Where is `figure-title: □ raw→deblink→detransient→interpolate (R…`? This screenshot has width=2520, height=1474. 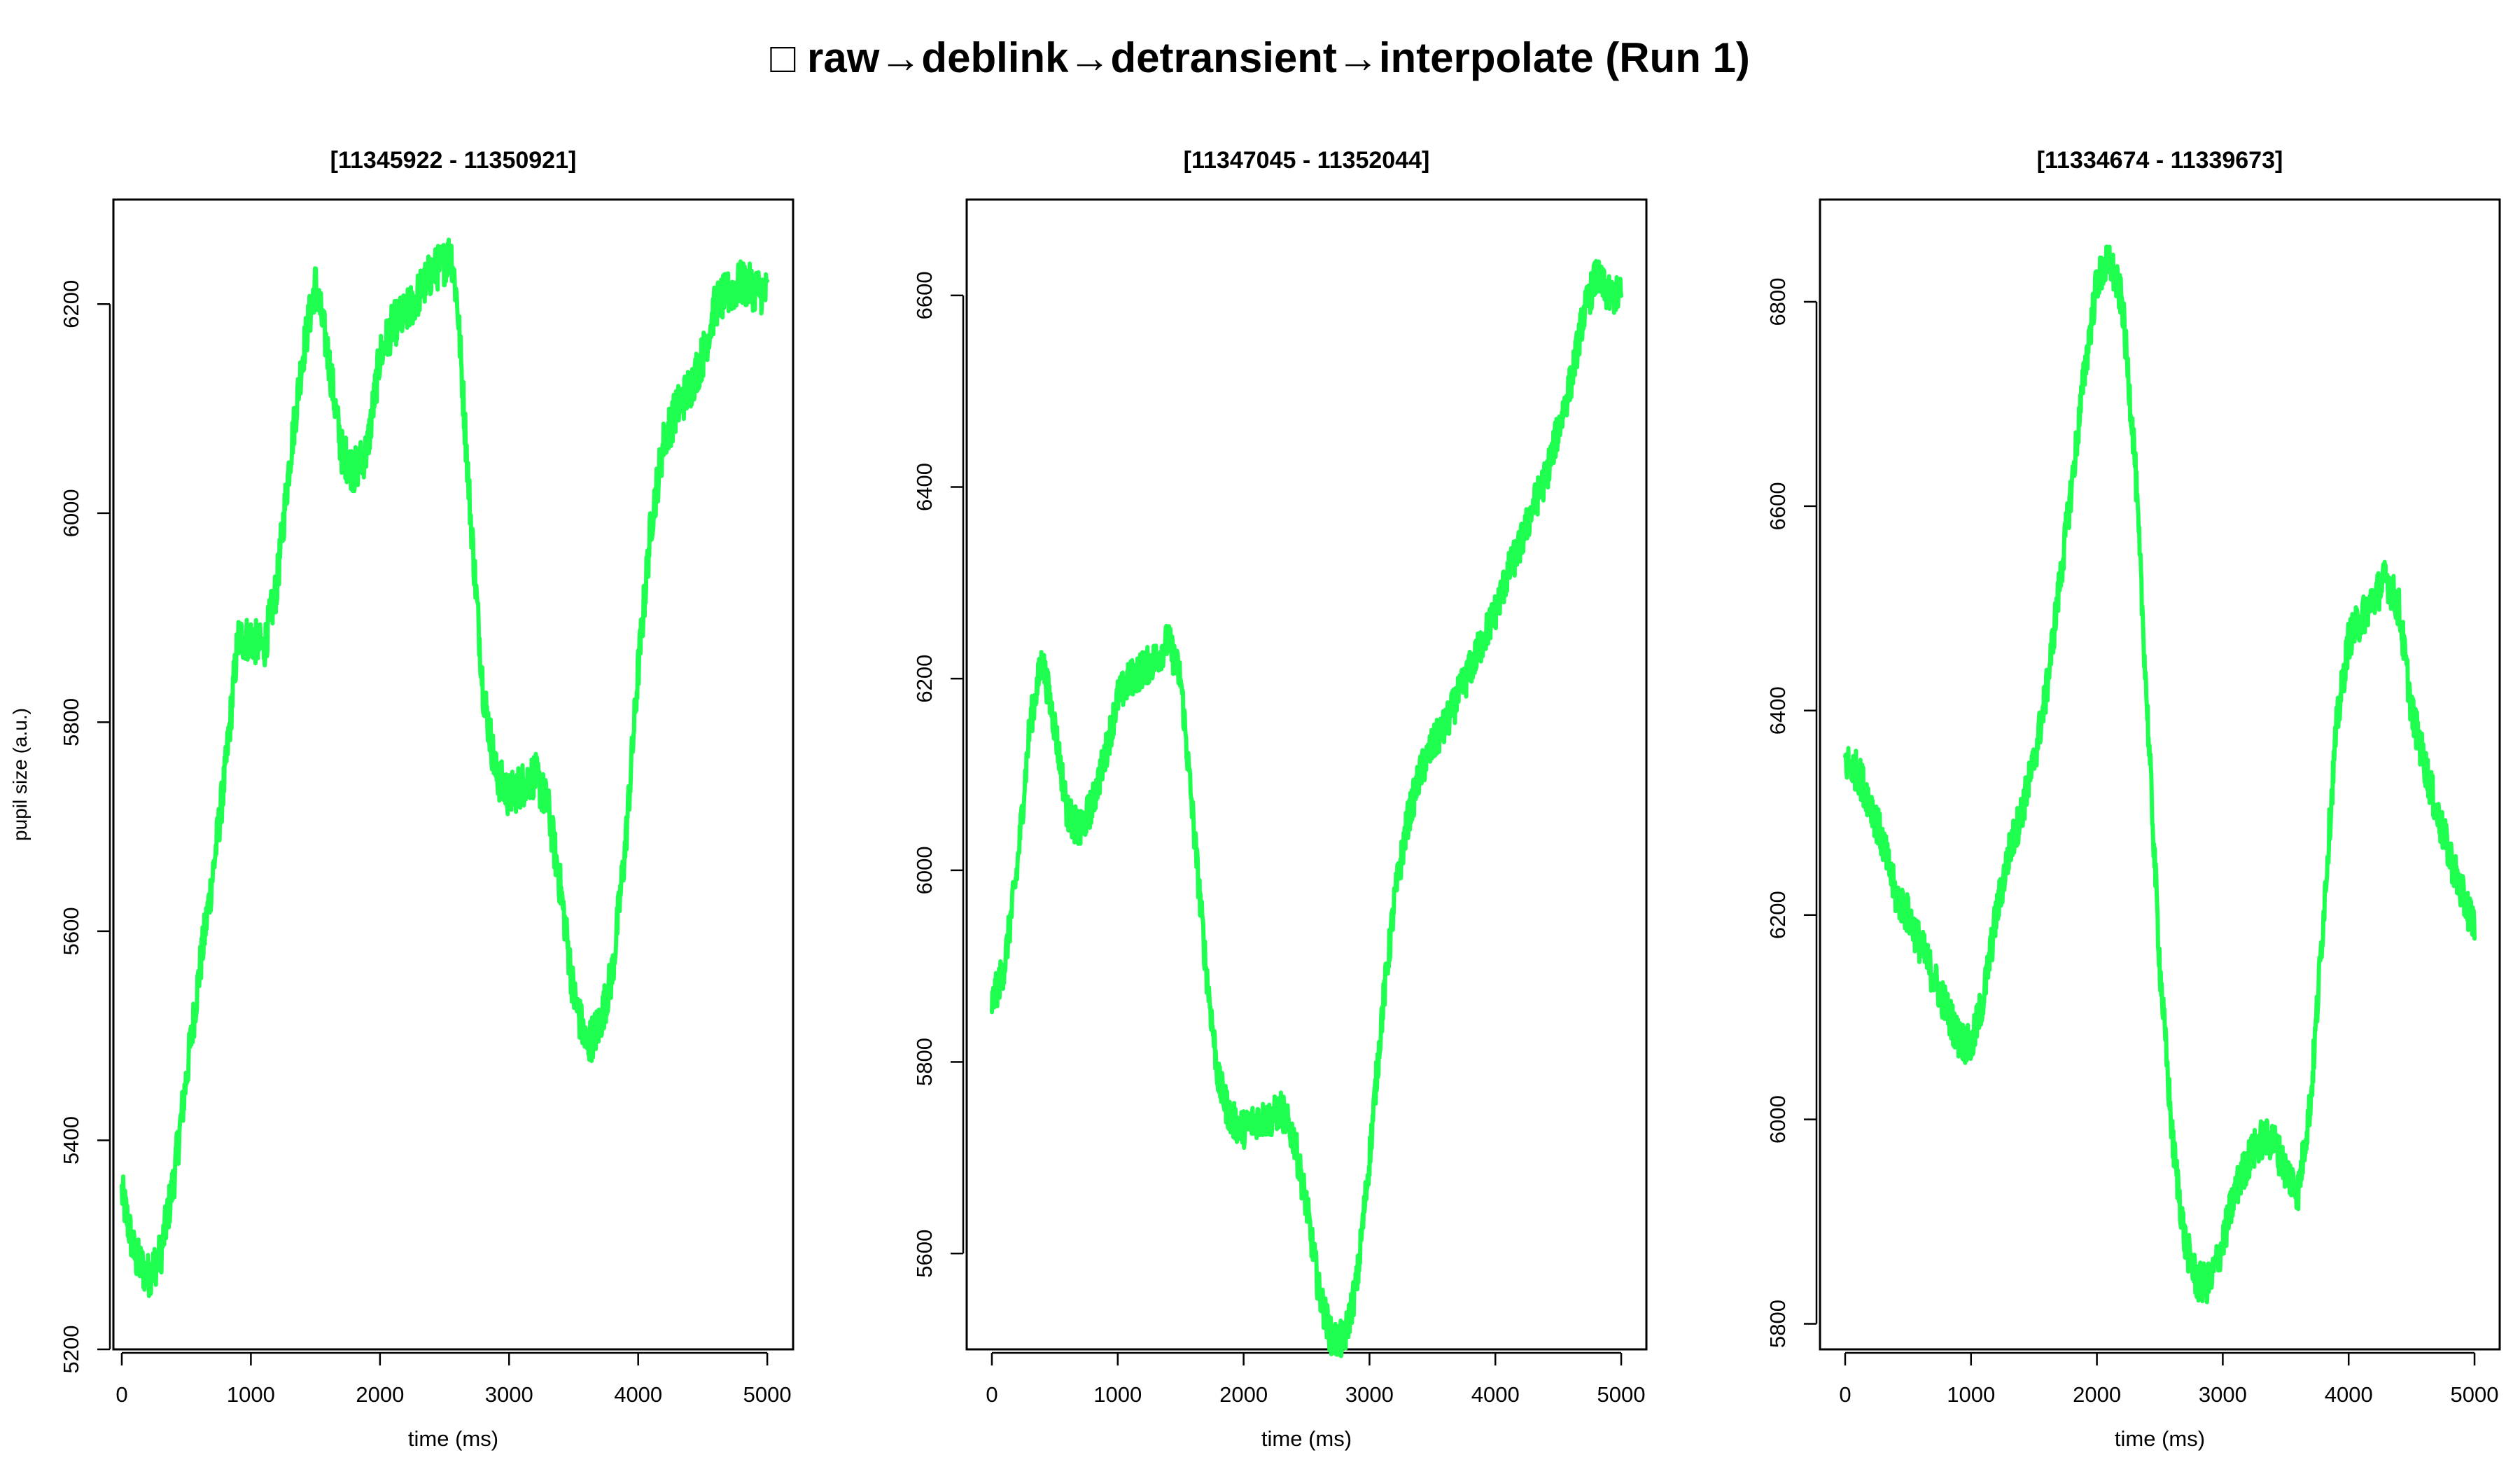 figure-title: □ raw→deblink→detransient→interpolate (R… is located at coordinates (1260, 58).